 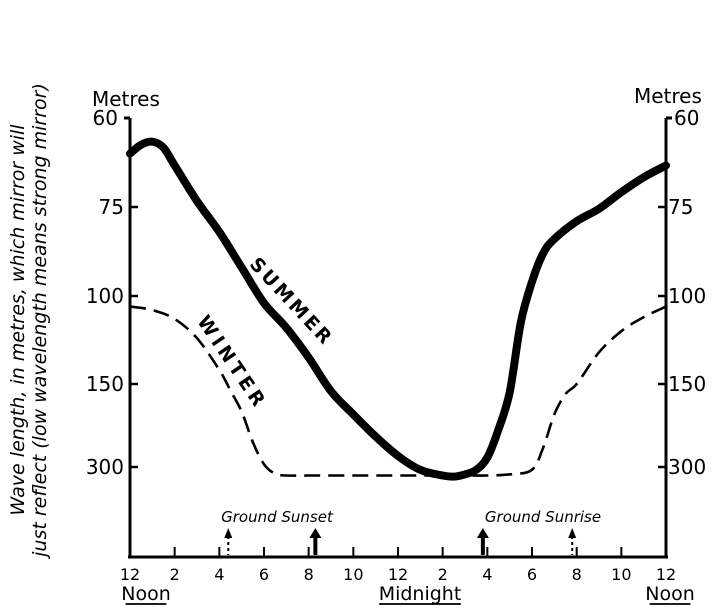 I want to click on y-tick-label-left: 75, so click(x=111, y=207).